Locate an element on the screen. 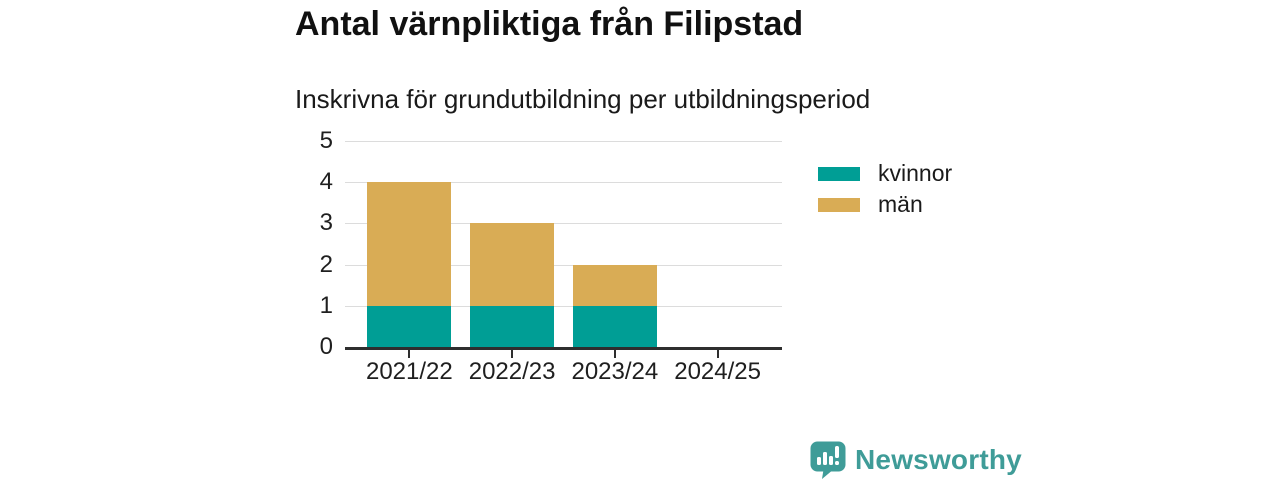  x-axis-tick-label: 2021/22 is located at coordinates (409, 371).